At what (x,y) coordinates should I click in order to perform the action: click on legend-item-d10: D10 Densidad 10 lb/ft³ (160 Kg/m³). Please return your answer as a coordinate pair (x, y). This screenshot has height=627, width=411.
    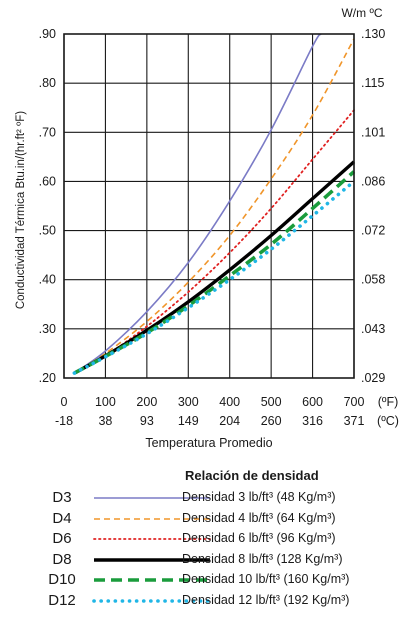
    Looking at the image, I should click on (220, 580).